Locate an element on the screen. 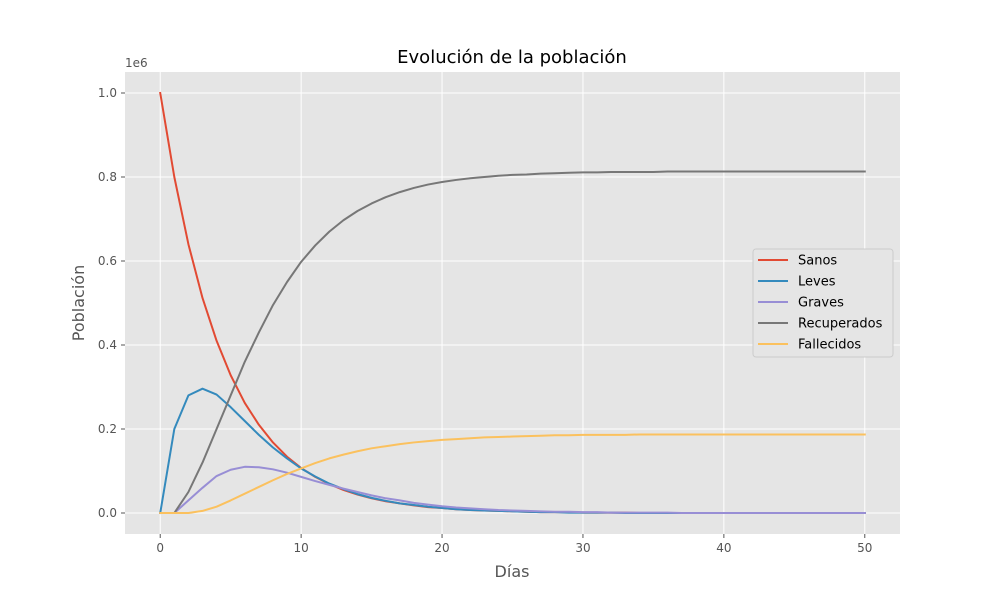 This screenshot has width=1000, height=600. legend-label-leves: Leves is located at coordinates (817, 282).